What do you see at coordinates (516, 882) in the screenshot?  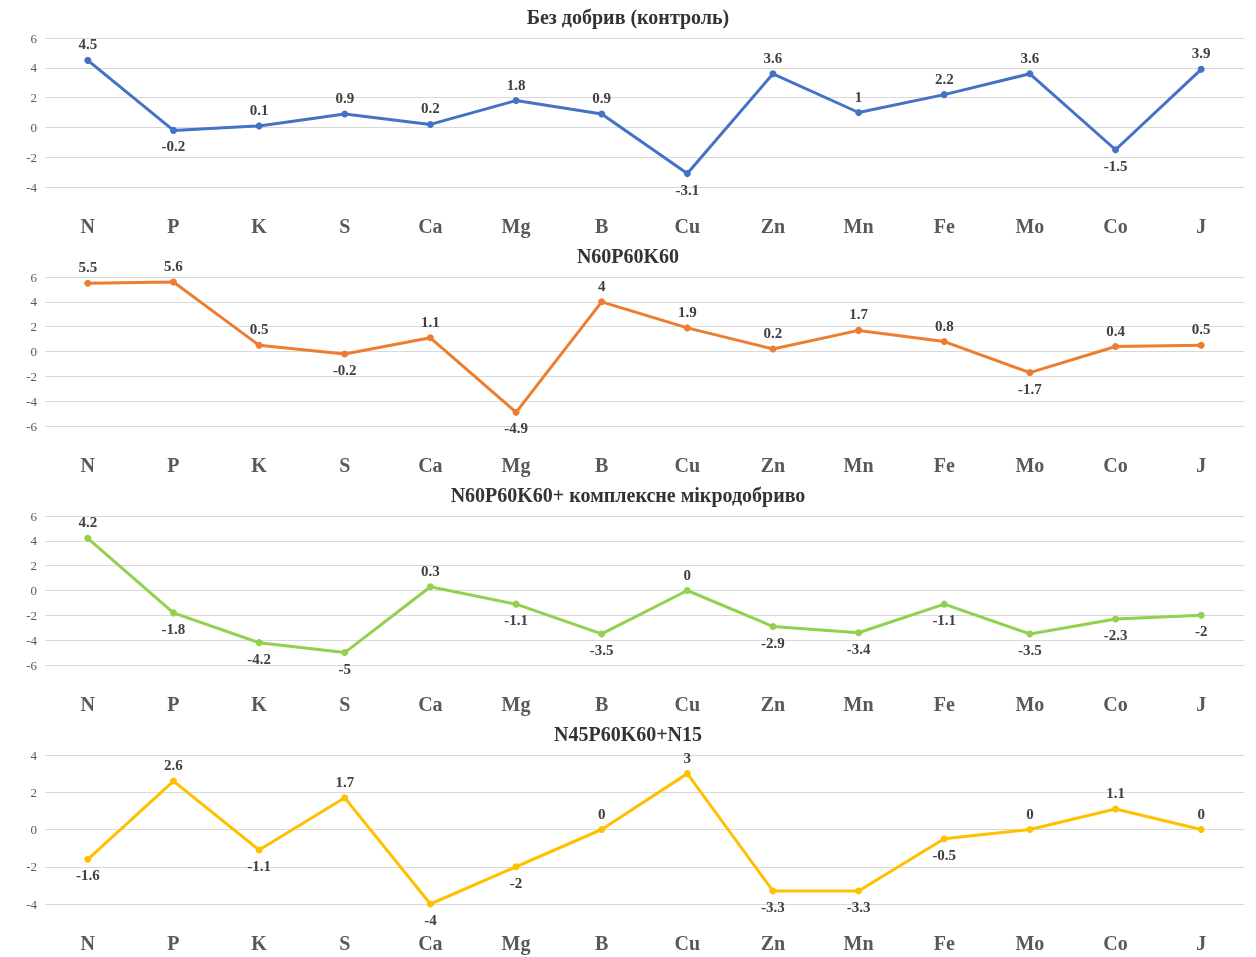 I see `data-label: -2` at bounding box center [516, 882].